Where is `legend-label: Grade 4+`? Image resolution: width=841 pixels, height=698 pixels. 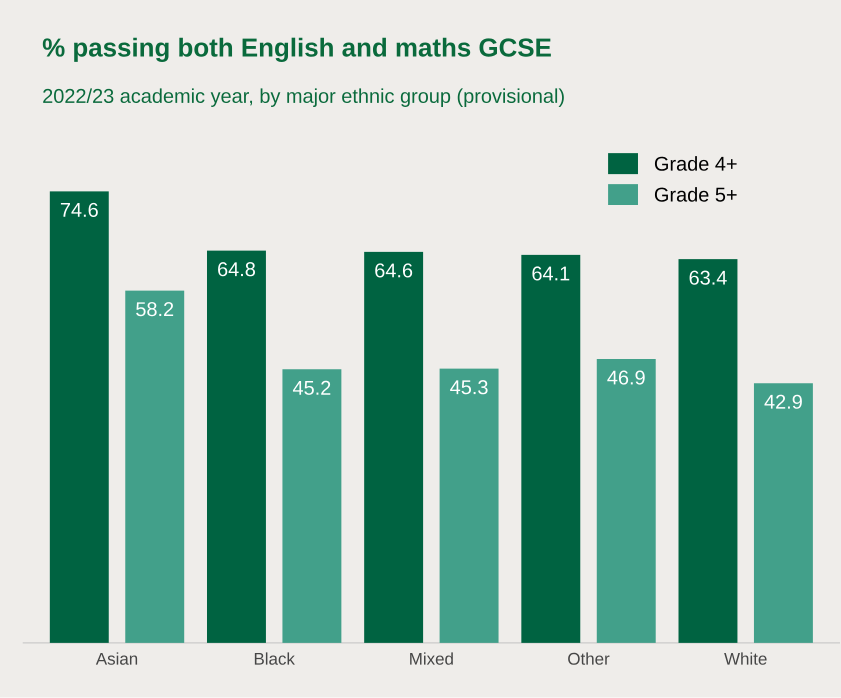 legend-label: Grade 4+ is located at coordinates (695, 163).